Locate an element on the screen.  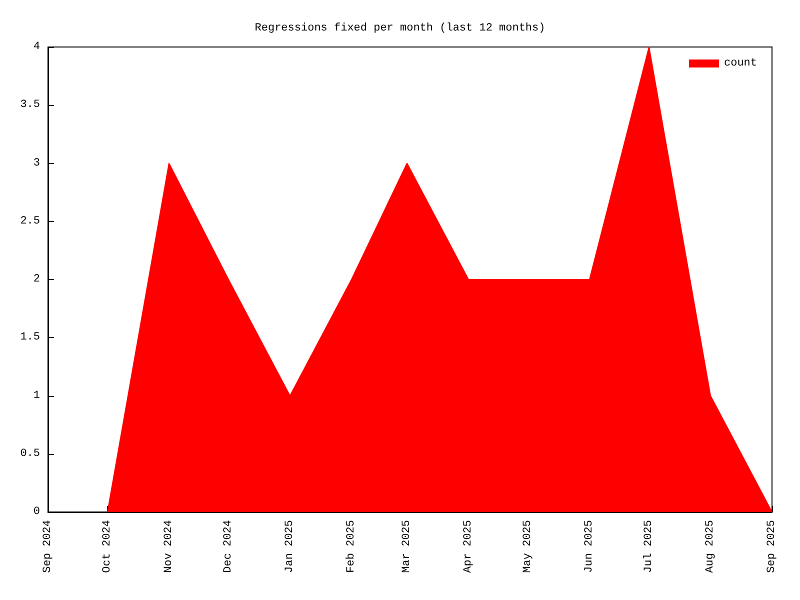
y-tick-label: 4 is located at coordinates (36, 47).